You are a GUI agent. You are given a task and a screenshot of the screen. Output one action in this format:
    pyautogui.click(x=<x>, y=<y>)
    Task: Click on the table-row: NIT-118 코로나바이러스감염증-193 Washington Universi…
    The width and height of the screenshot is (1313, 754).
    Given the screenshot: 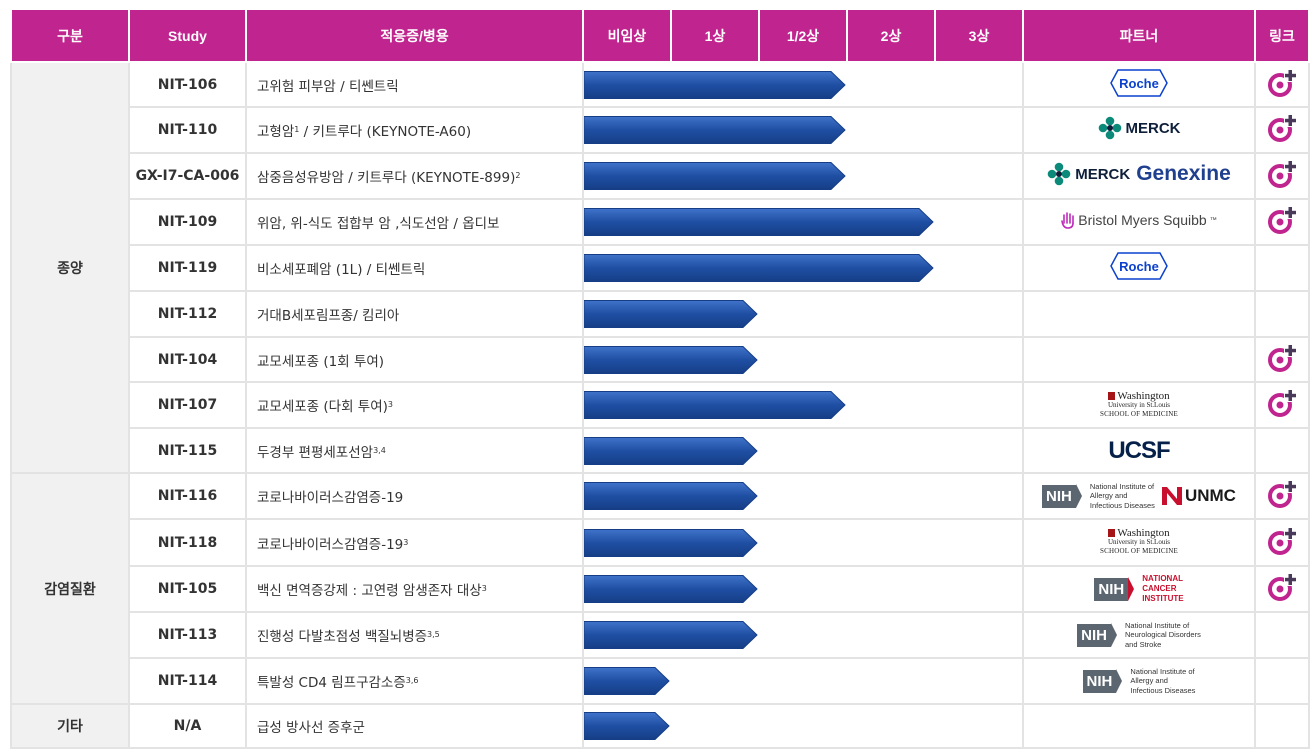 What is the action you would take?
    pyautogui.click(x=660, y=542)
    